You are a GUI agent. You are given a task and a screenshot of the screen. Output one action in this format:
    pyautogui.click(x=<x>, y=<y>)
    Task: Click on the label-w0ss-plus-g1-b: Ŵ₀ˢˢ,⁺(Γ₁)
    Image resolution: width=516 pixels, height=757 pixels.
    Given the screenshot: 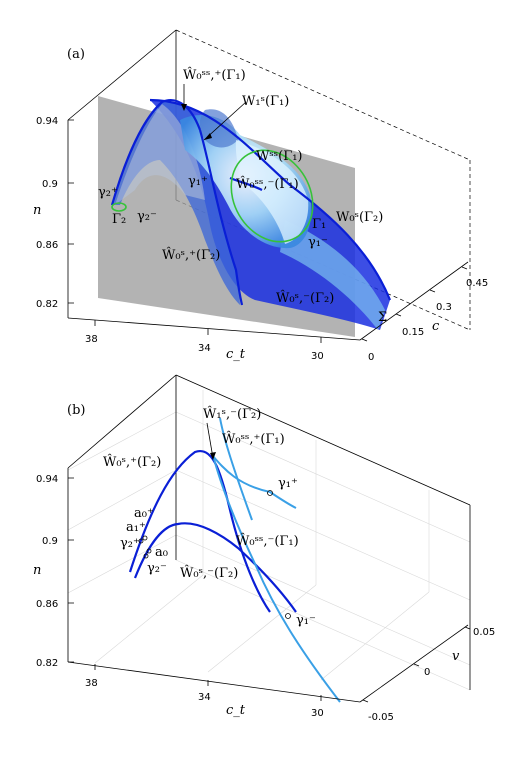 What is the action you would take?
    pyautogui.click(x=253, y=439)
    